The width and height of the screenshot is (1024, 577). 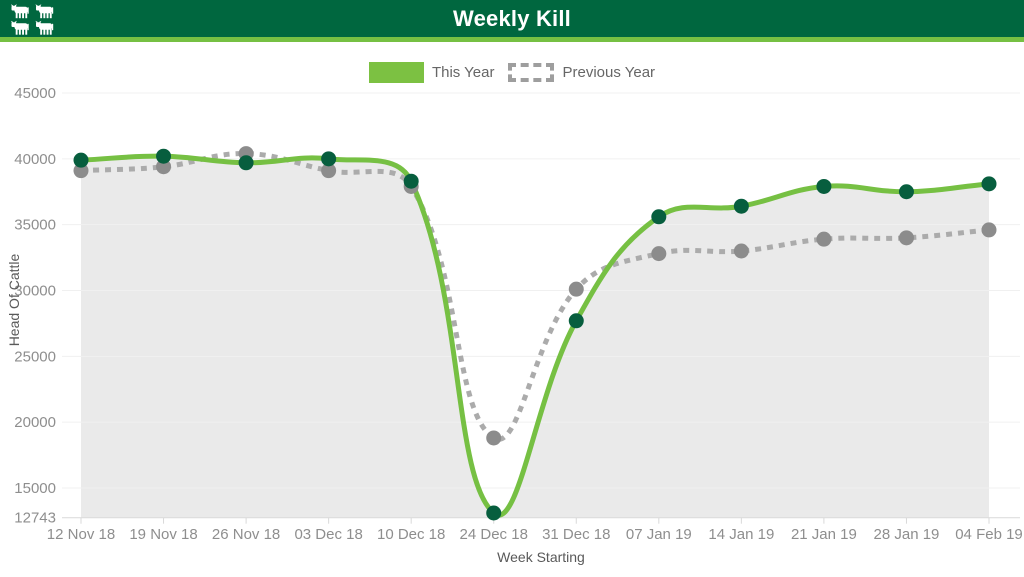 I want to click on x-tick-label: 03 Dec 18, so click(x=328, y=534).